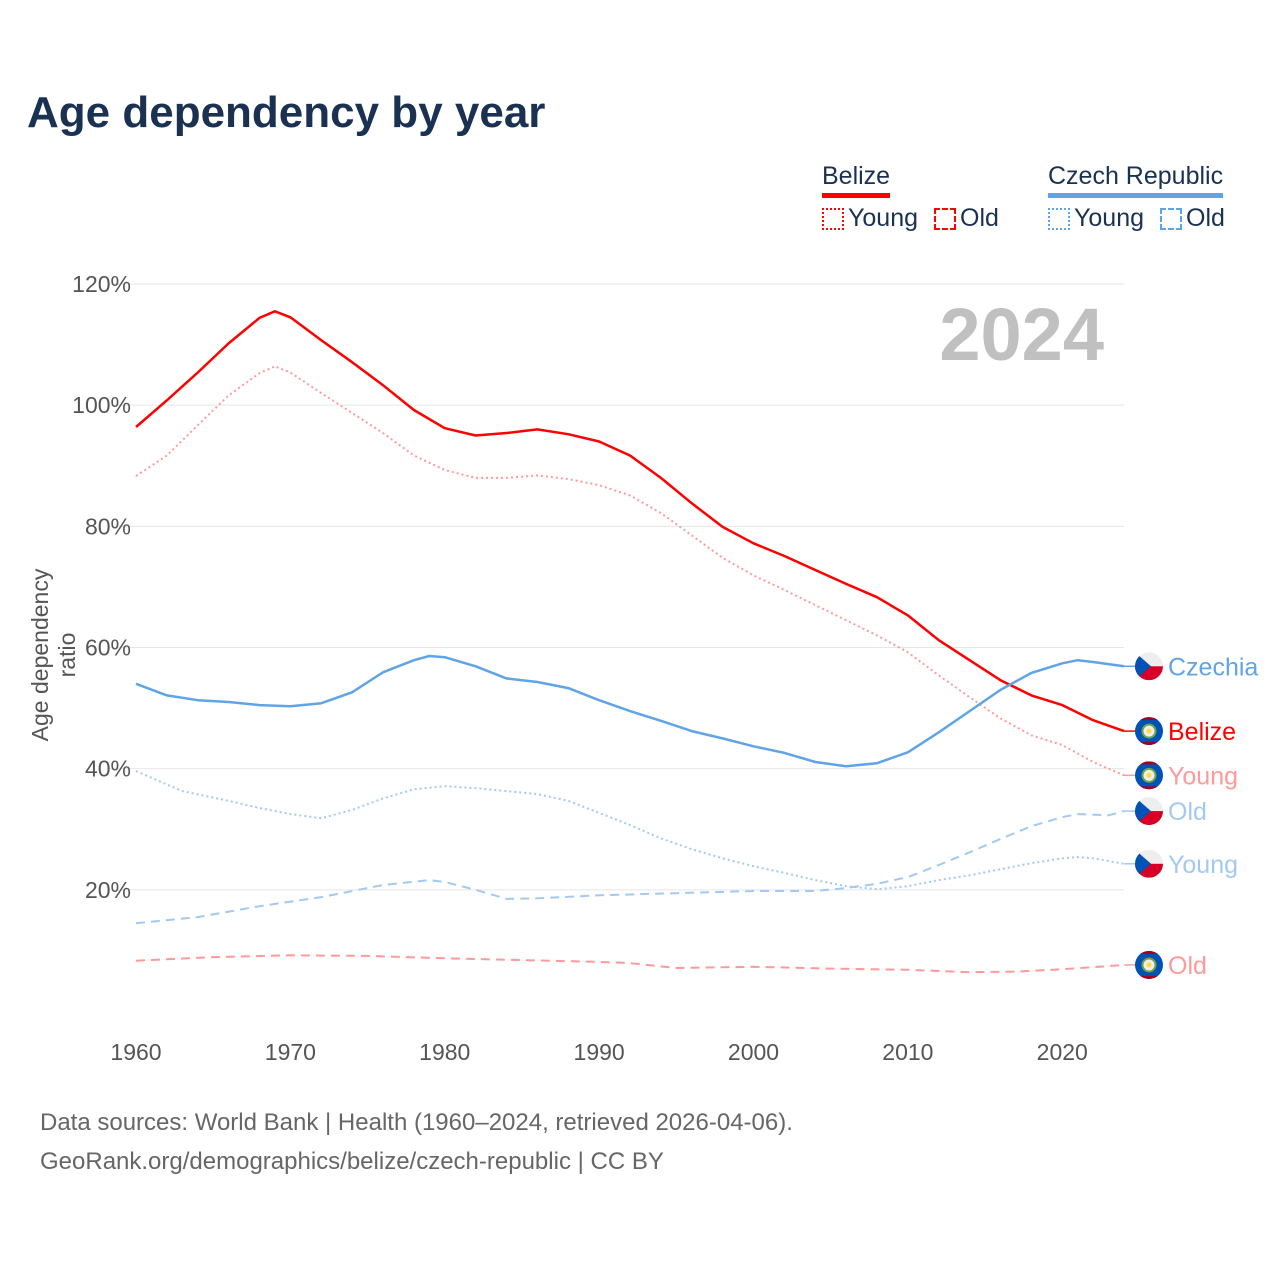 The height and width of the screenshot is (1280, 1280). Describe the element at coordinates (910, 197) in the screenshot. I see `legend-belize: Belize Young Old` at that location.